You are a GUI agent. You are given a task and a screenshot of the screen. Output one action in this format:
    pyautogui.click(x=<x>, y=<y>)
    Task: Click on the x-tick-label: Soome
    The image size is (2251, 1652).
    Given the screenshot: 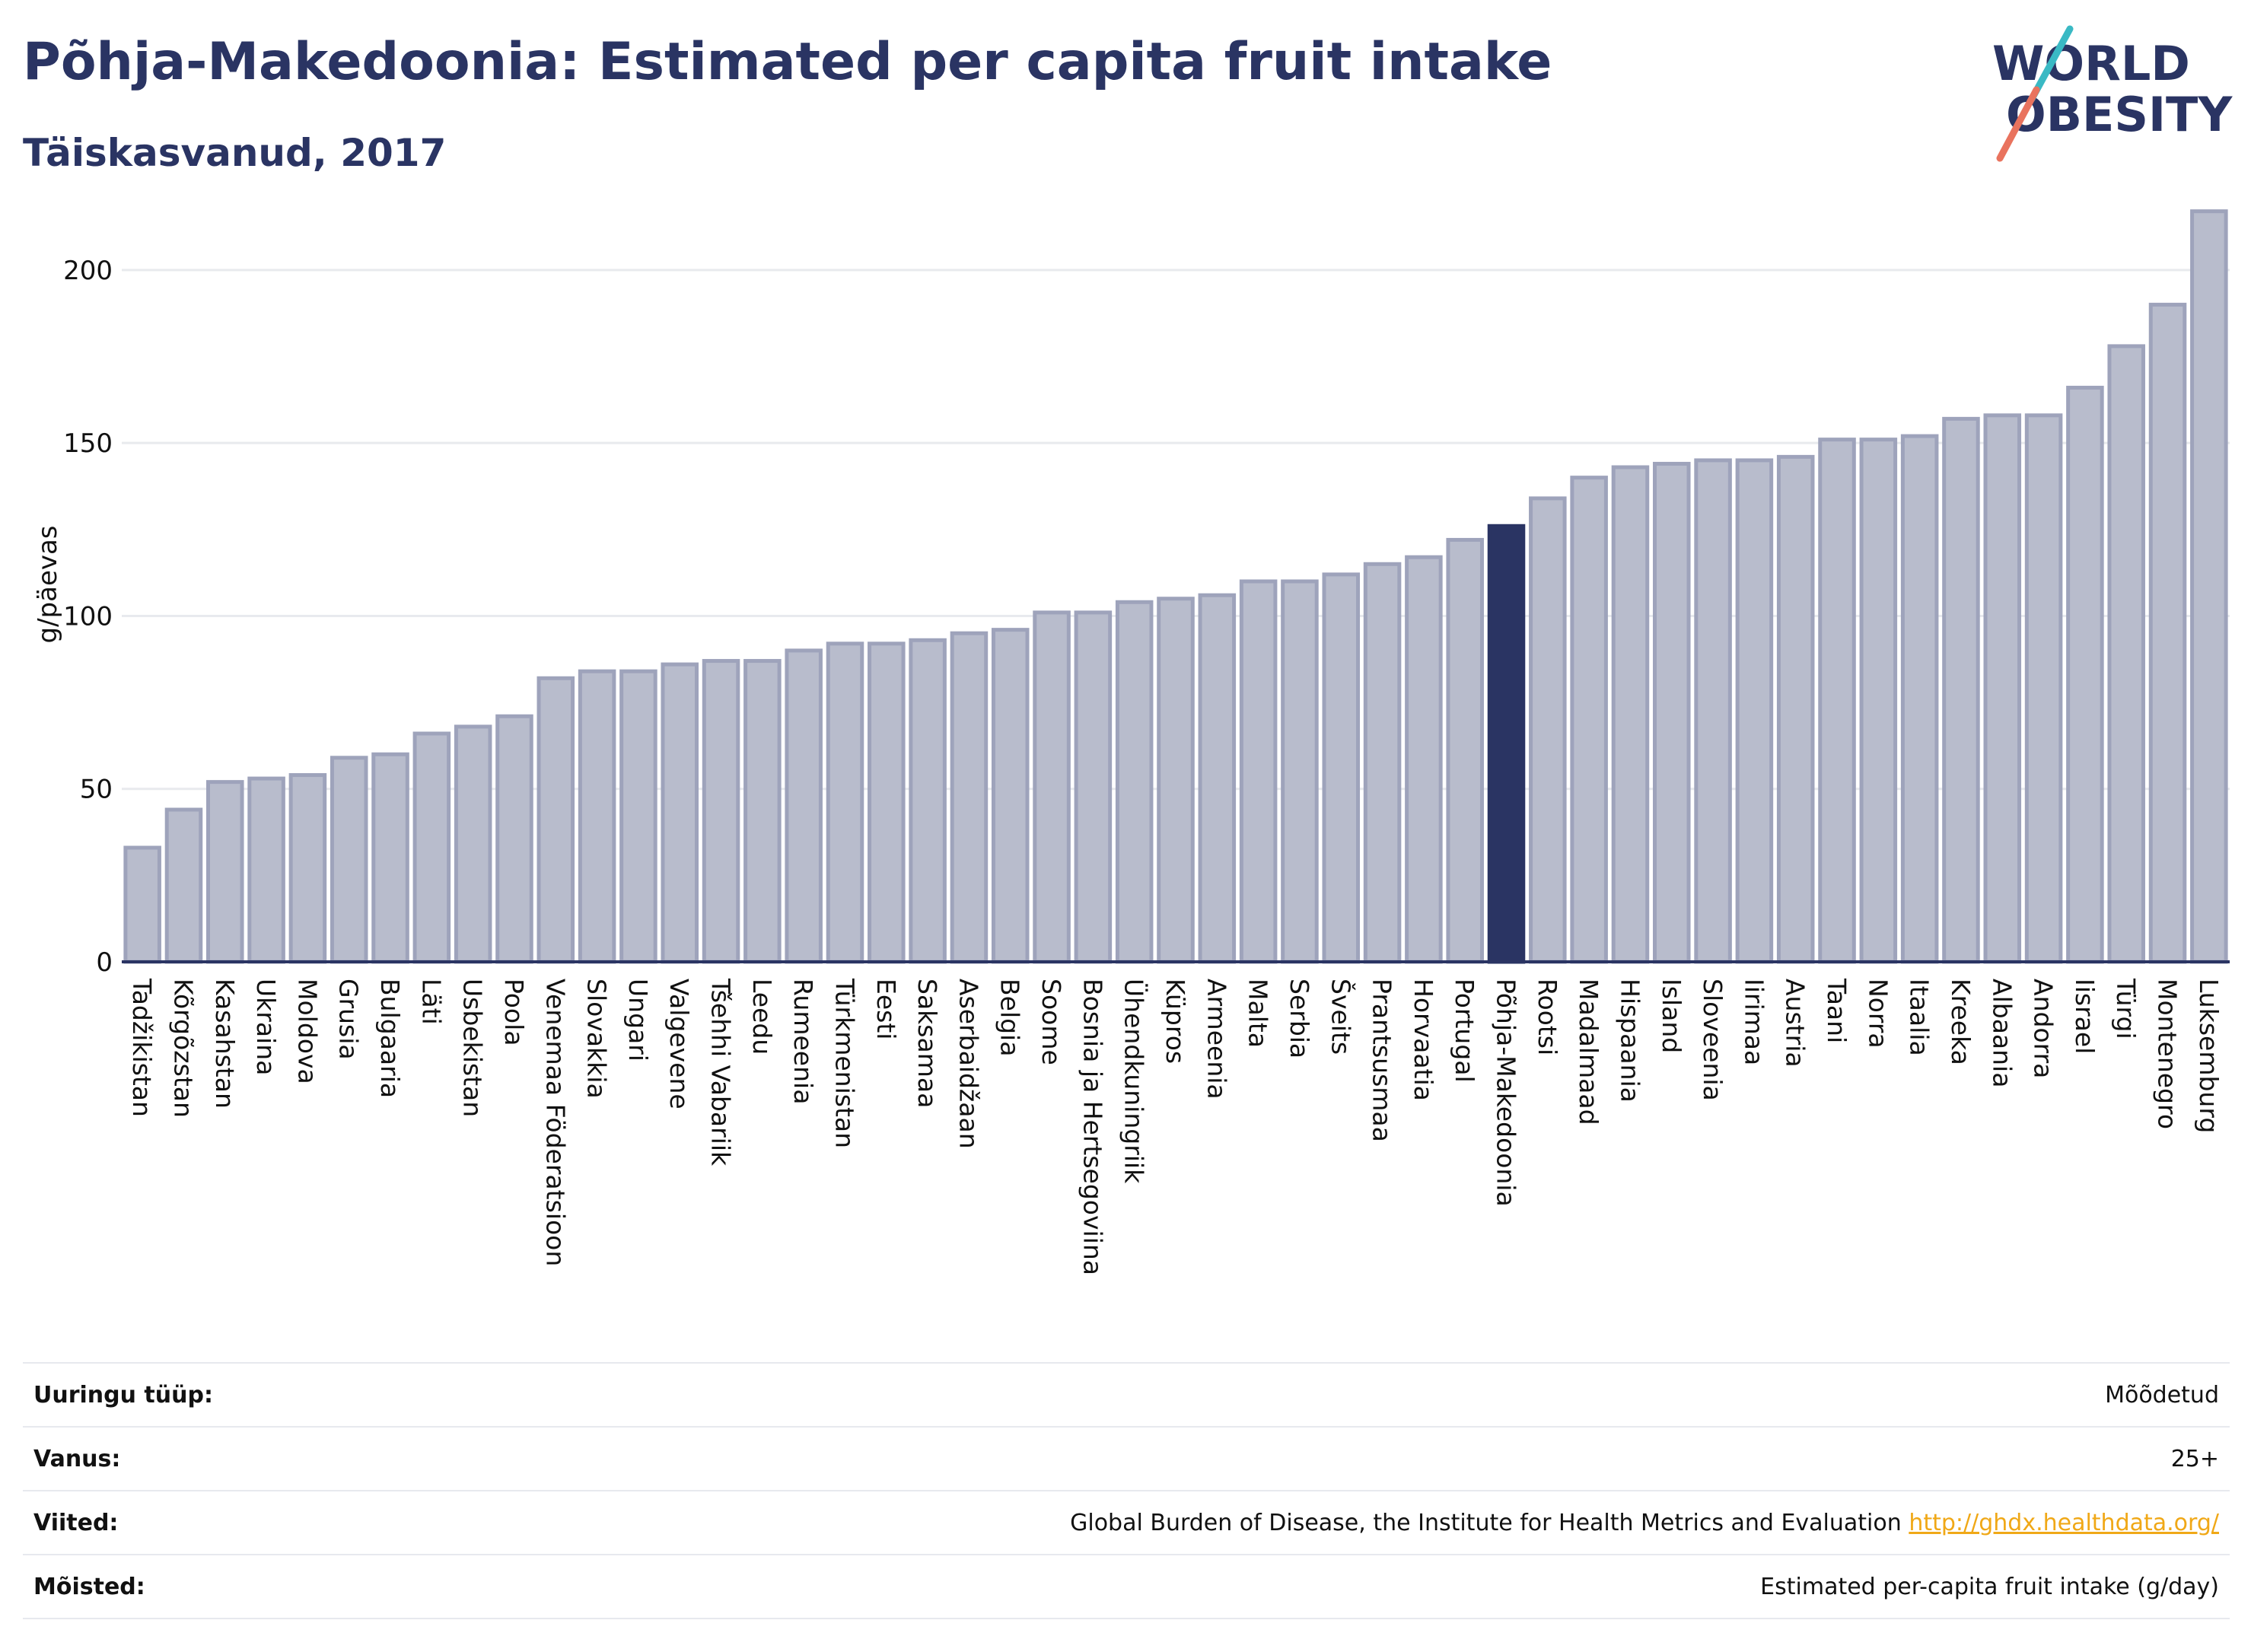 What is the action you would take?
    pyautogui.click(x=1051, y=1022)
    